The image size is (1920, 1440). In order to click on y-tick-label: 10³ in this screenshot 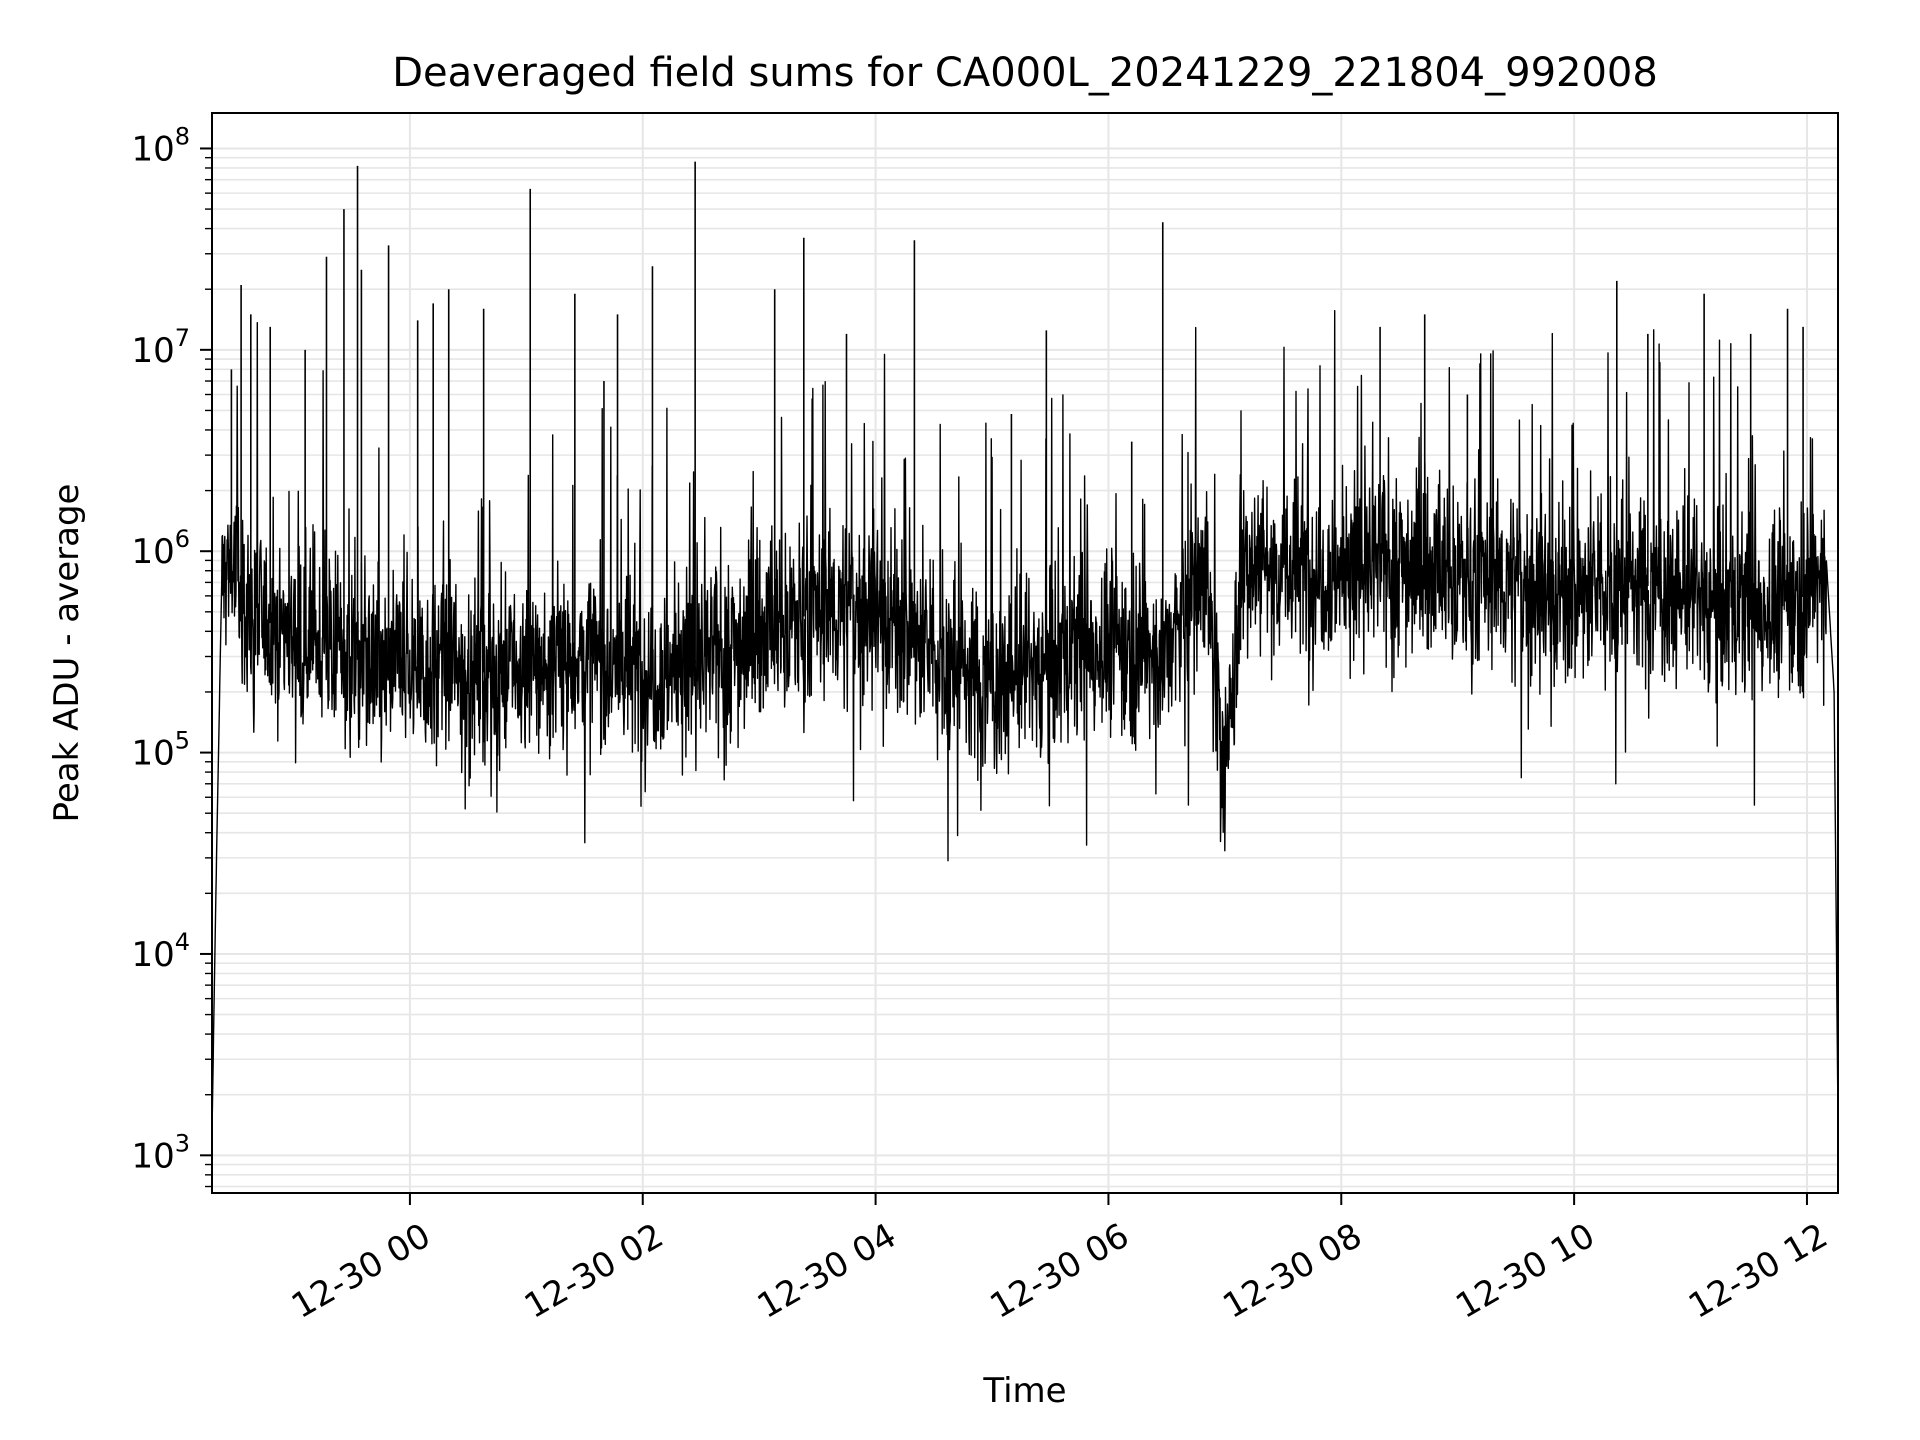, I will do `click(160, 1152)`.